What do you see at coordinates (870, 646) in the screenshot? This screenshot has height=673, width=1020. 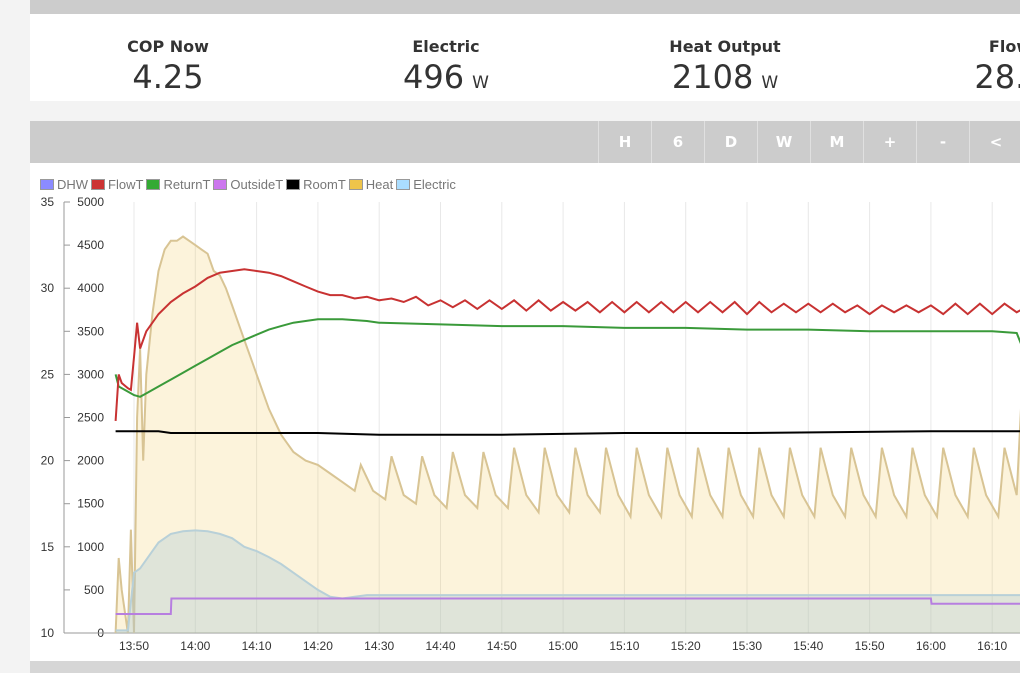 I see `x-tick-label: 15:50` at bounding box center [870, 646].